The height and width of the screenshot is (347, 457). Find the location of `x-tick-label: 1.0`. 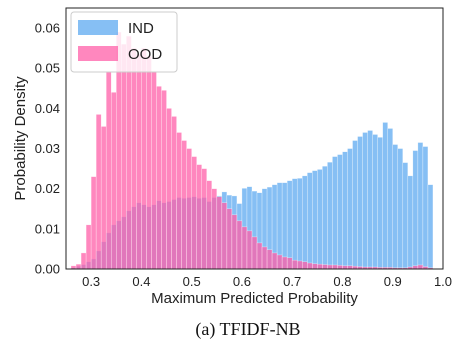

x-tick-label: 1.0 is located at coordinates (443, 281).